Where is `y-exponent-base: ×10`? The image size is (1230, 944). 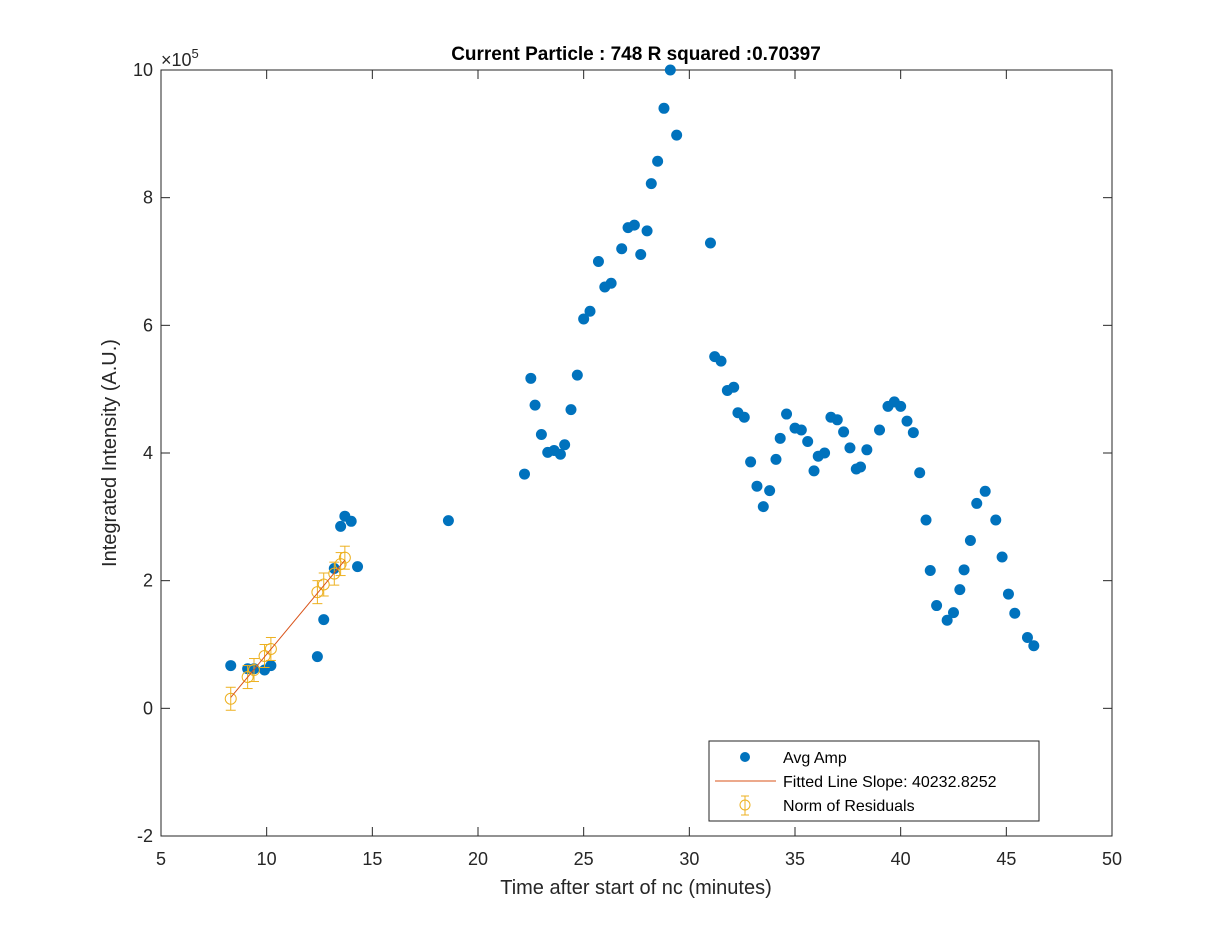
y-exponent-base: ×10 is located at coordinates (176, 60).